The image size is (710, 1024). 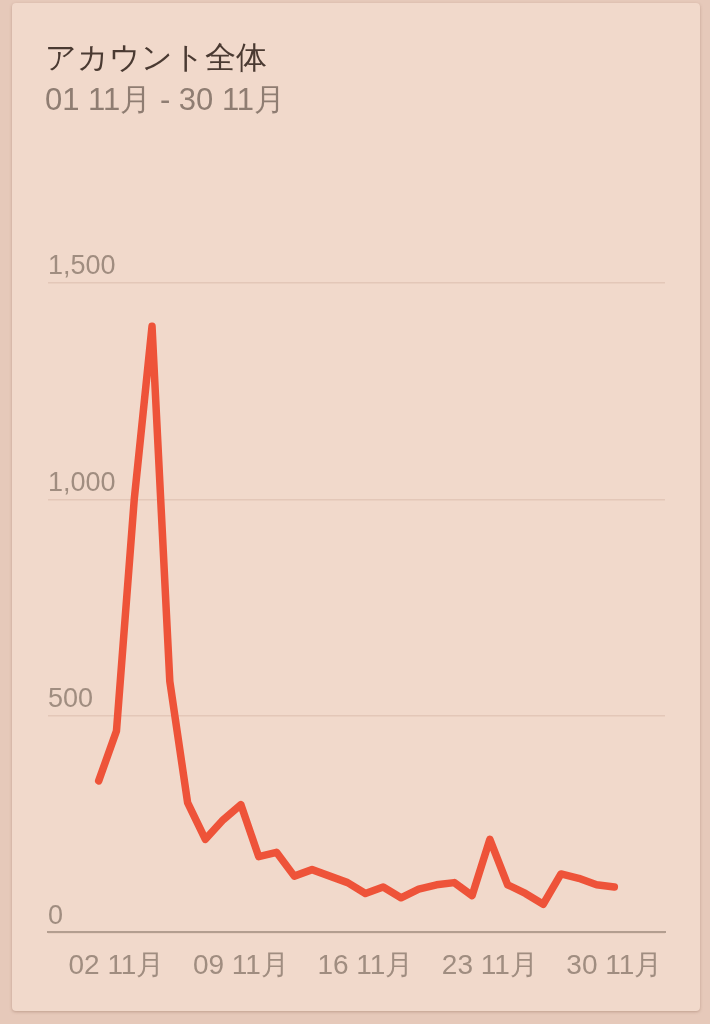 What do you see at coordinates (365, 964) in the screenshot?
I see `x-tick-label: 16 11月` at bounding box center [365, 964].